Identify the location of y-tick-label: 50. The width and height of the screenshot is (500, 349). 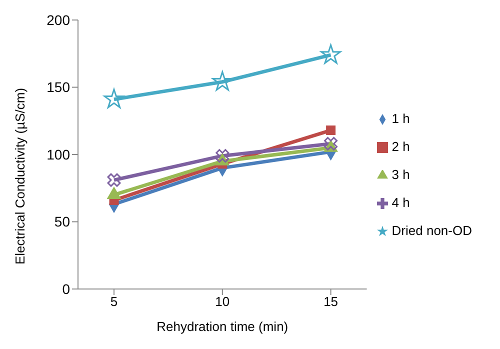
(62, 222).